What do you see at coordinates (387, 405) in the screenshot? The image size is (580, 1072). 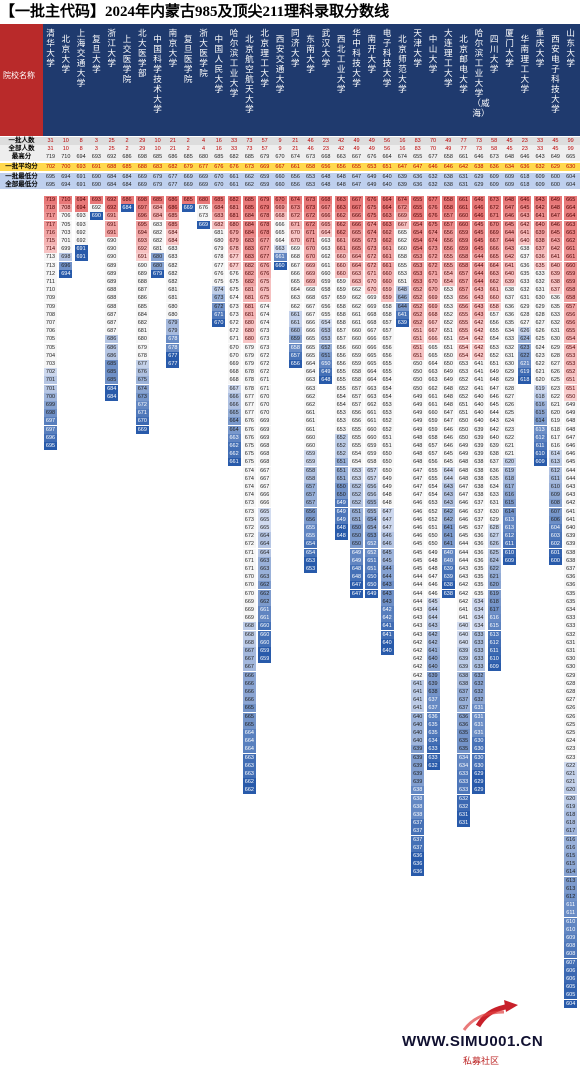 I see `score-cell: 653` at bounding box center [387, 405].